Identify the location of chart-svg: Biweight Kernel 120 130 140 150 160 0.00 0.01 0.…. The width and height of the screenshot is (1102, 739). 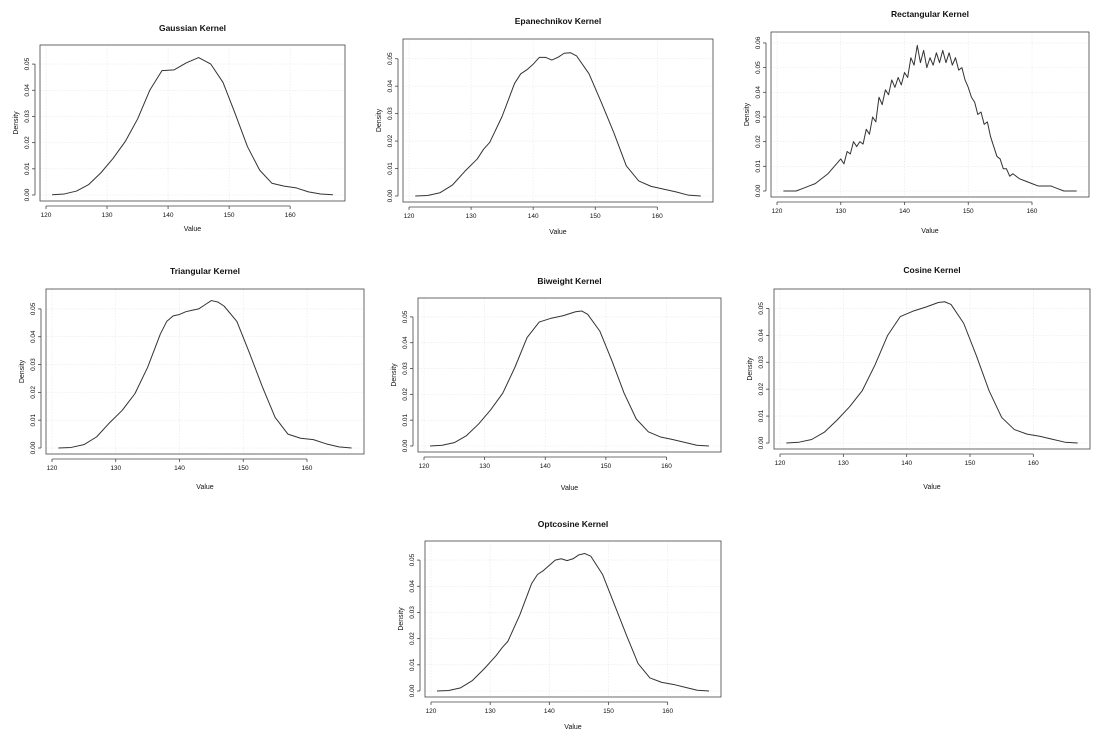
(556, 384).